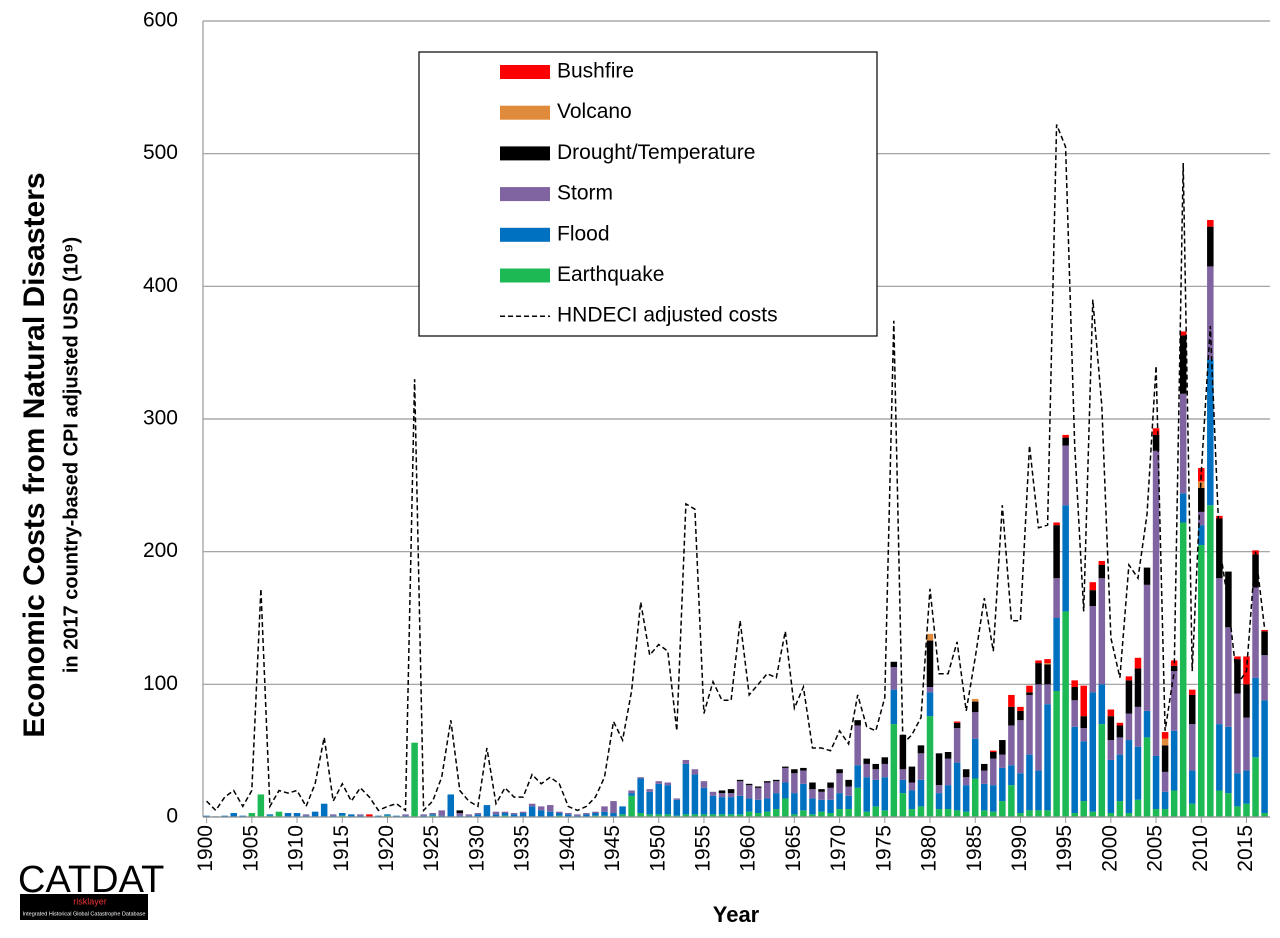 Image resolution: width=1280 pixels, height=938 pixels. What do you see at coordinates (883, 848) in the screenshot?
I see `x-tick-label: 1975` at bounding box center [883, 848].